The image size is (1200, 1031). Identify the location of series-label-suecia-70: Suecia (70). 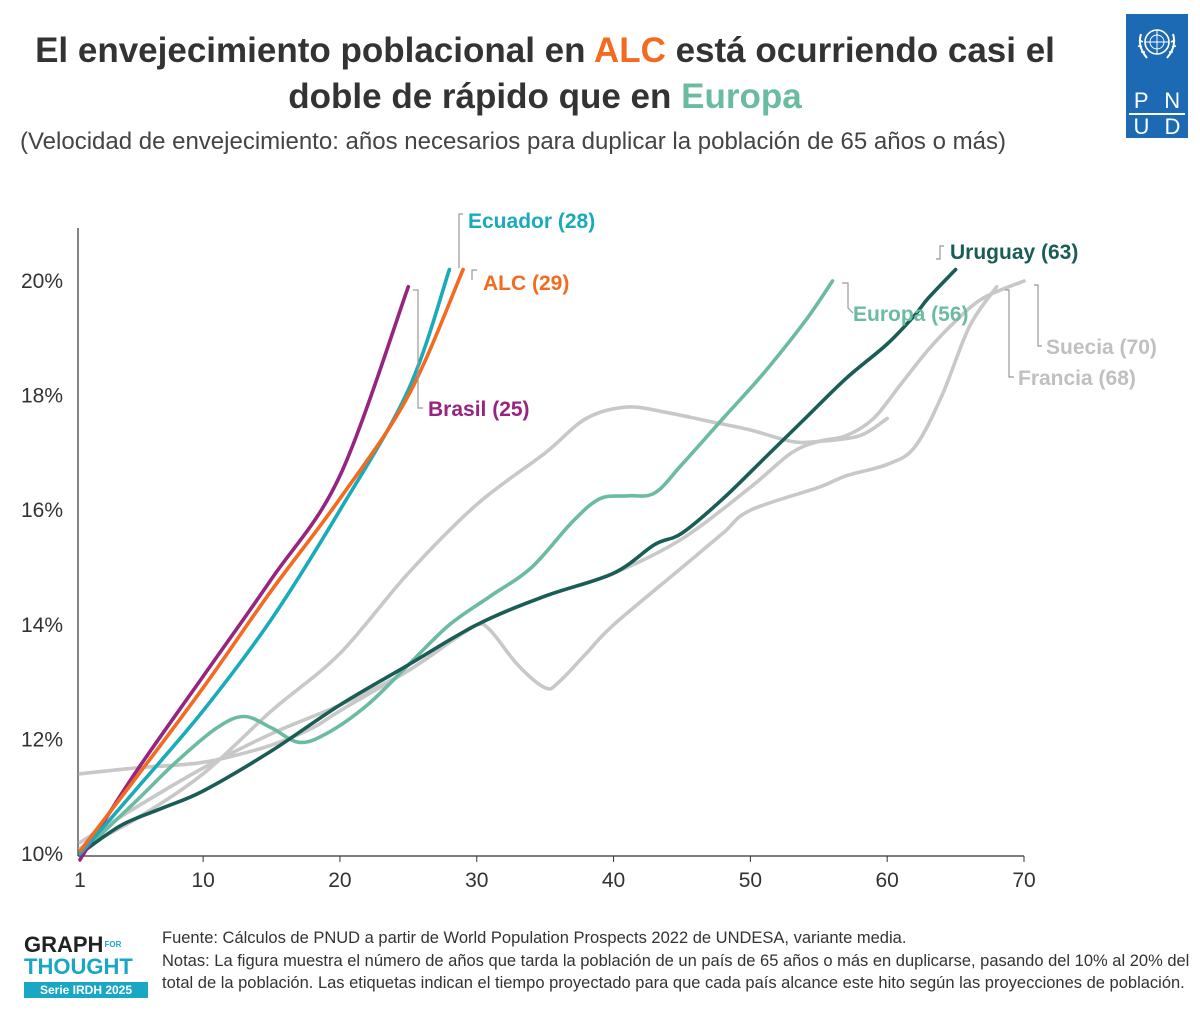
(1101, 347).